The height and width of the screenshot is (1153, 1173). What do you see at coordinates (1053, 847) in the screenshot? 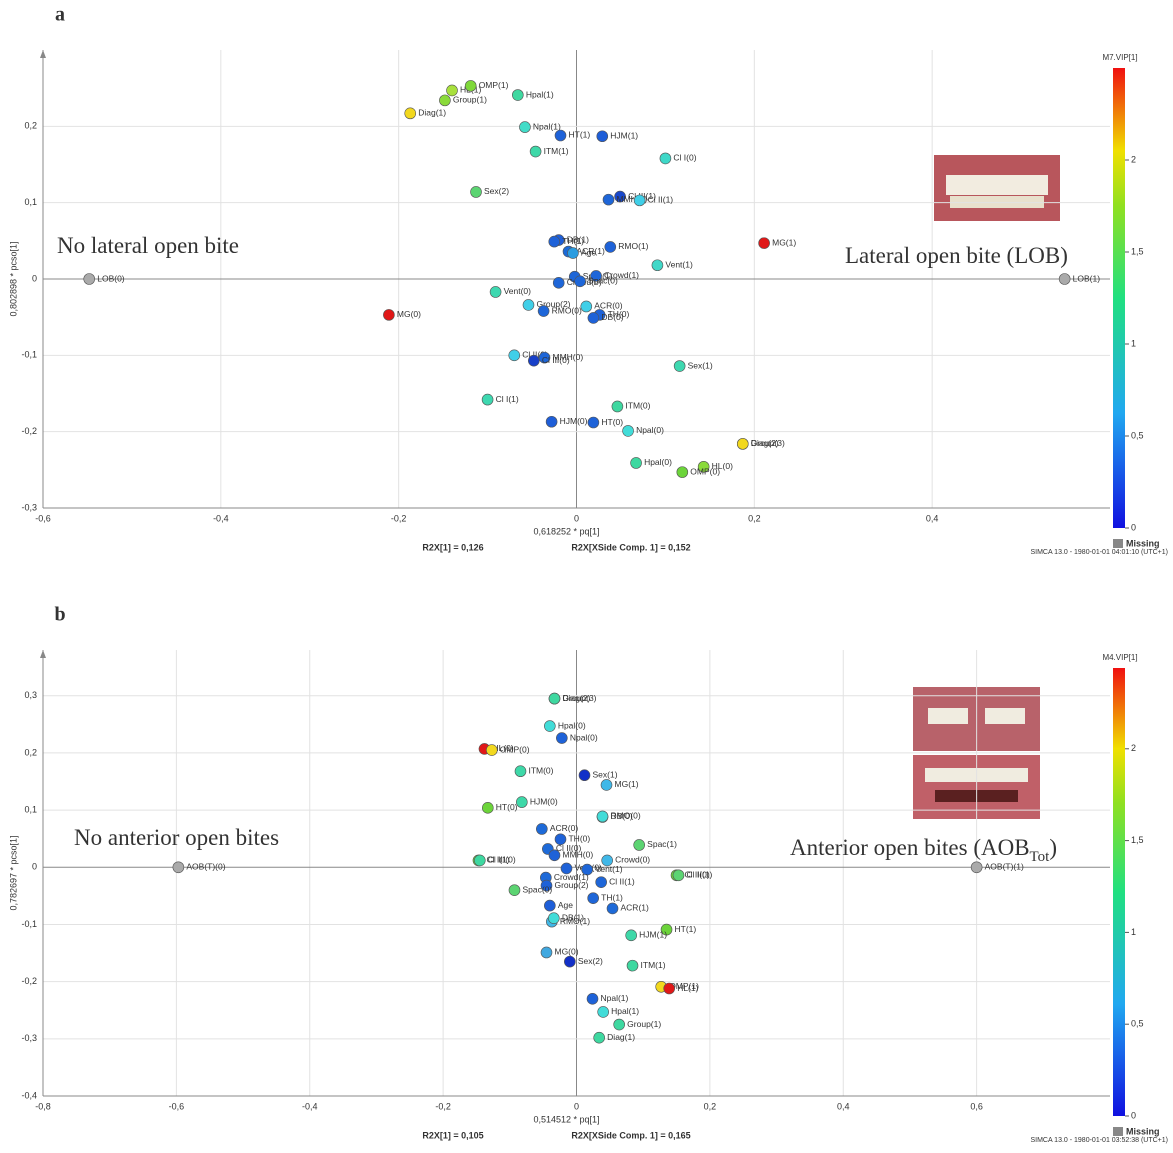
I see `annotation-part: )` at bounding box center [1053, 847].